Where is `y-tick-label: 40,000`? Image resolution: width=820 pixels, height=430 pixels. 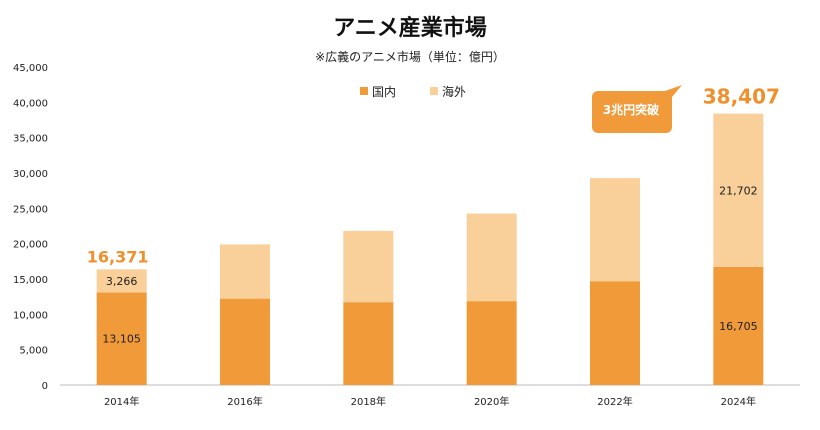 y-tick-label: 40,000 is located at coordinates (30, 103).